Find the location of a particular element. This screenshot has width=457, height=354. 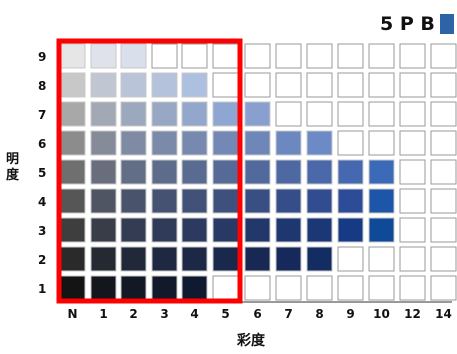

swatch-v8-c4 is located at coordinates (194, 85).